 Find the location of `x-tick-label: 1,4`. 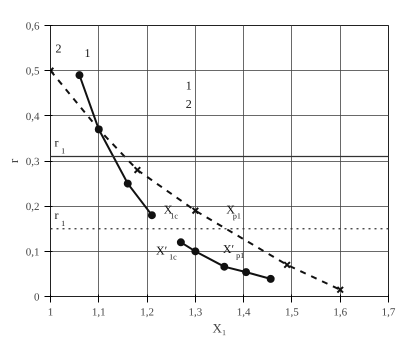

x-tick-label: 1,4 is located at coordinates (244, 312).